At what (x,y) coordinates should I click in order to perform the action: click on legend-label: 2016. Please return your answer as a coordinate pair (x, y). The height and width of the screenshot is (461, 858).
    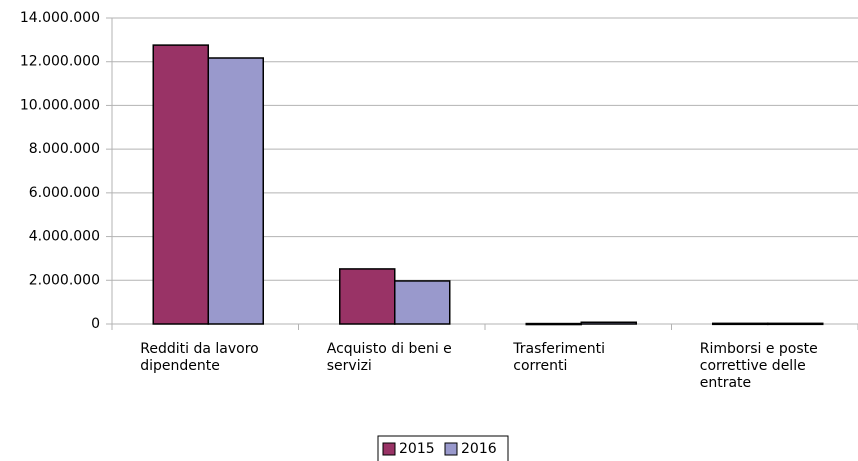
    Looking at the image, I should click on (479, 449).